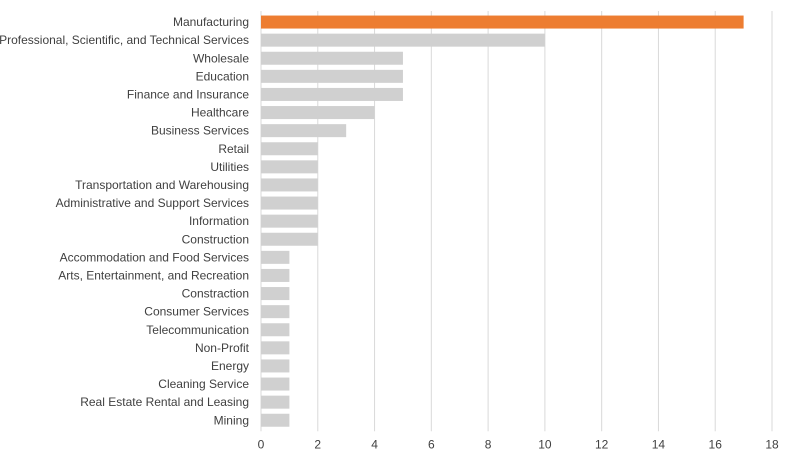 This screenshot has width=790, height=464. I want to click on x-tick-label: 18, so click(772, 444).